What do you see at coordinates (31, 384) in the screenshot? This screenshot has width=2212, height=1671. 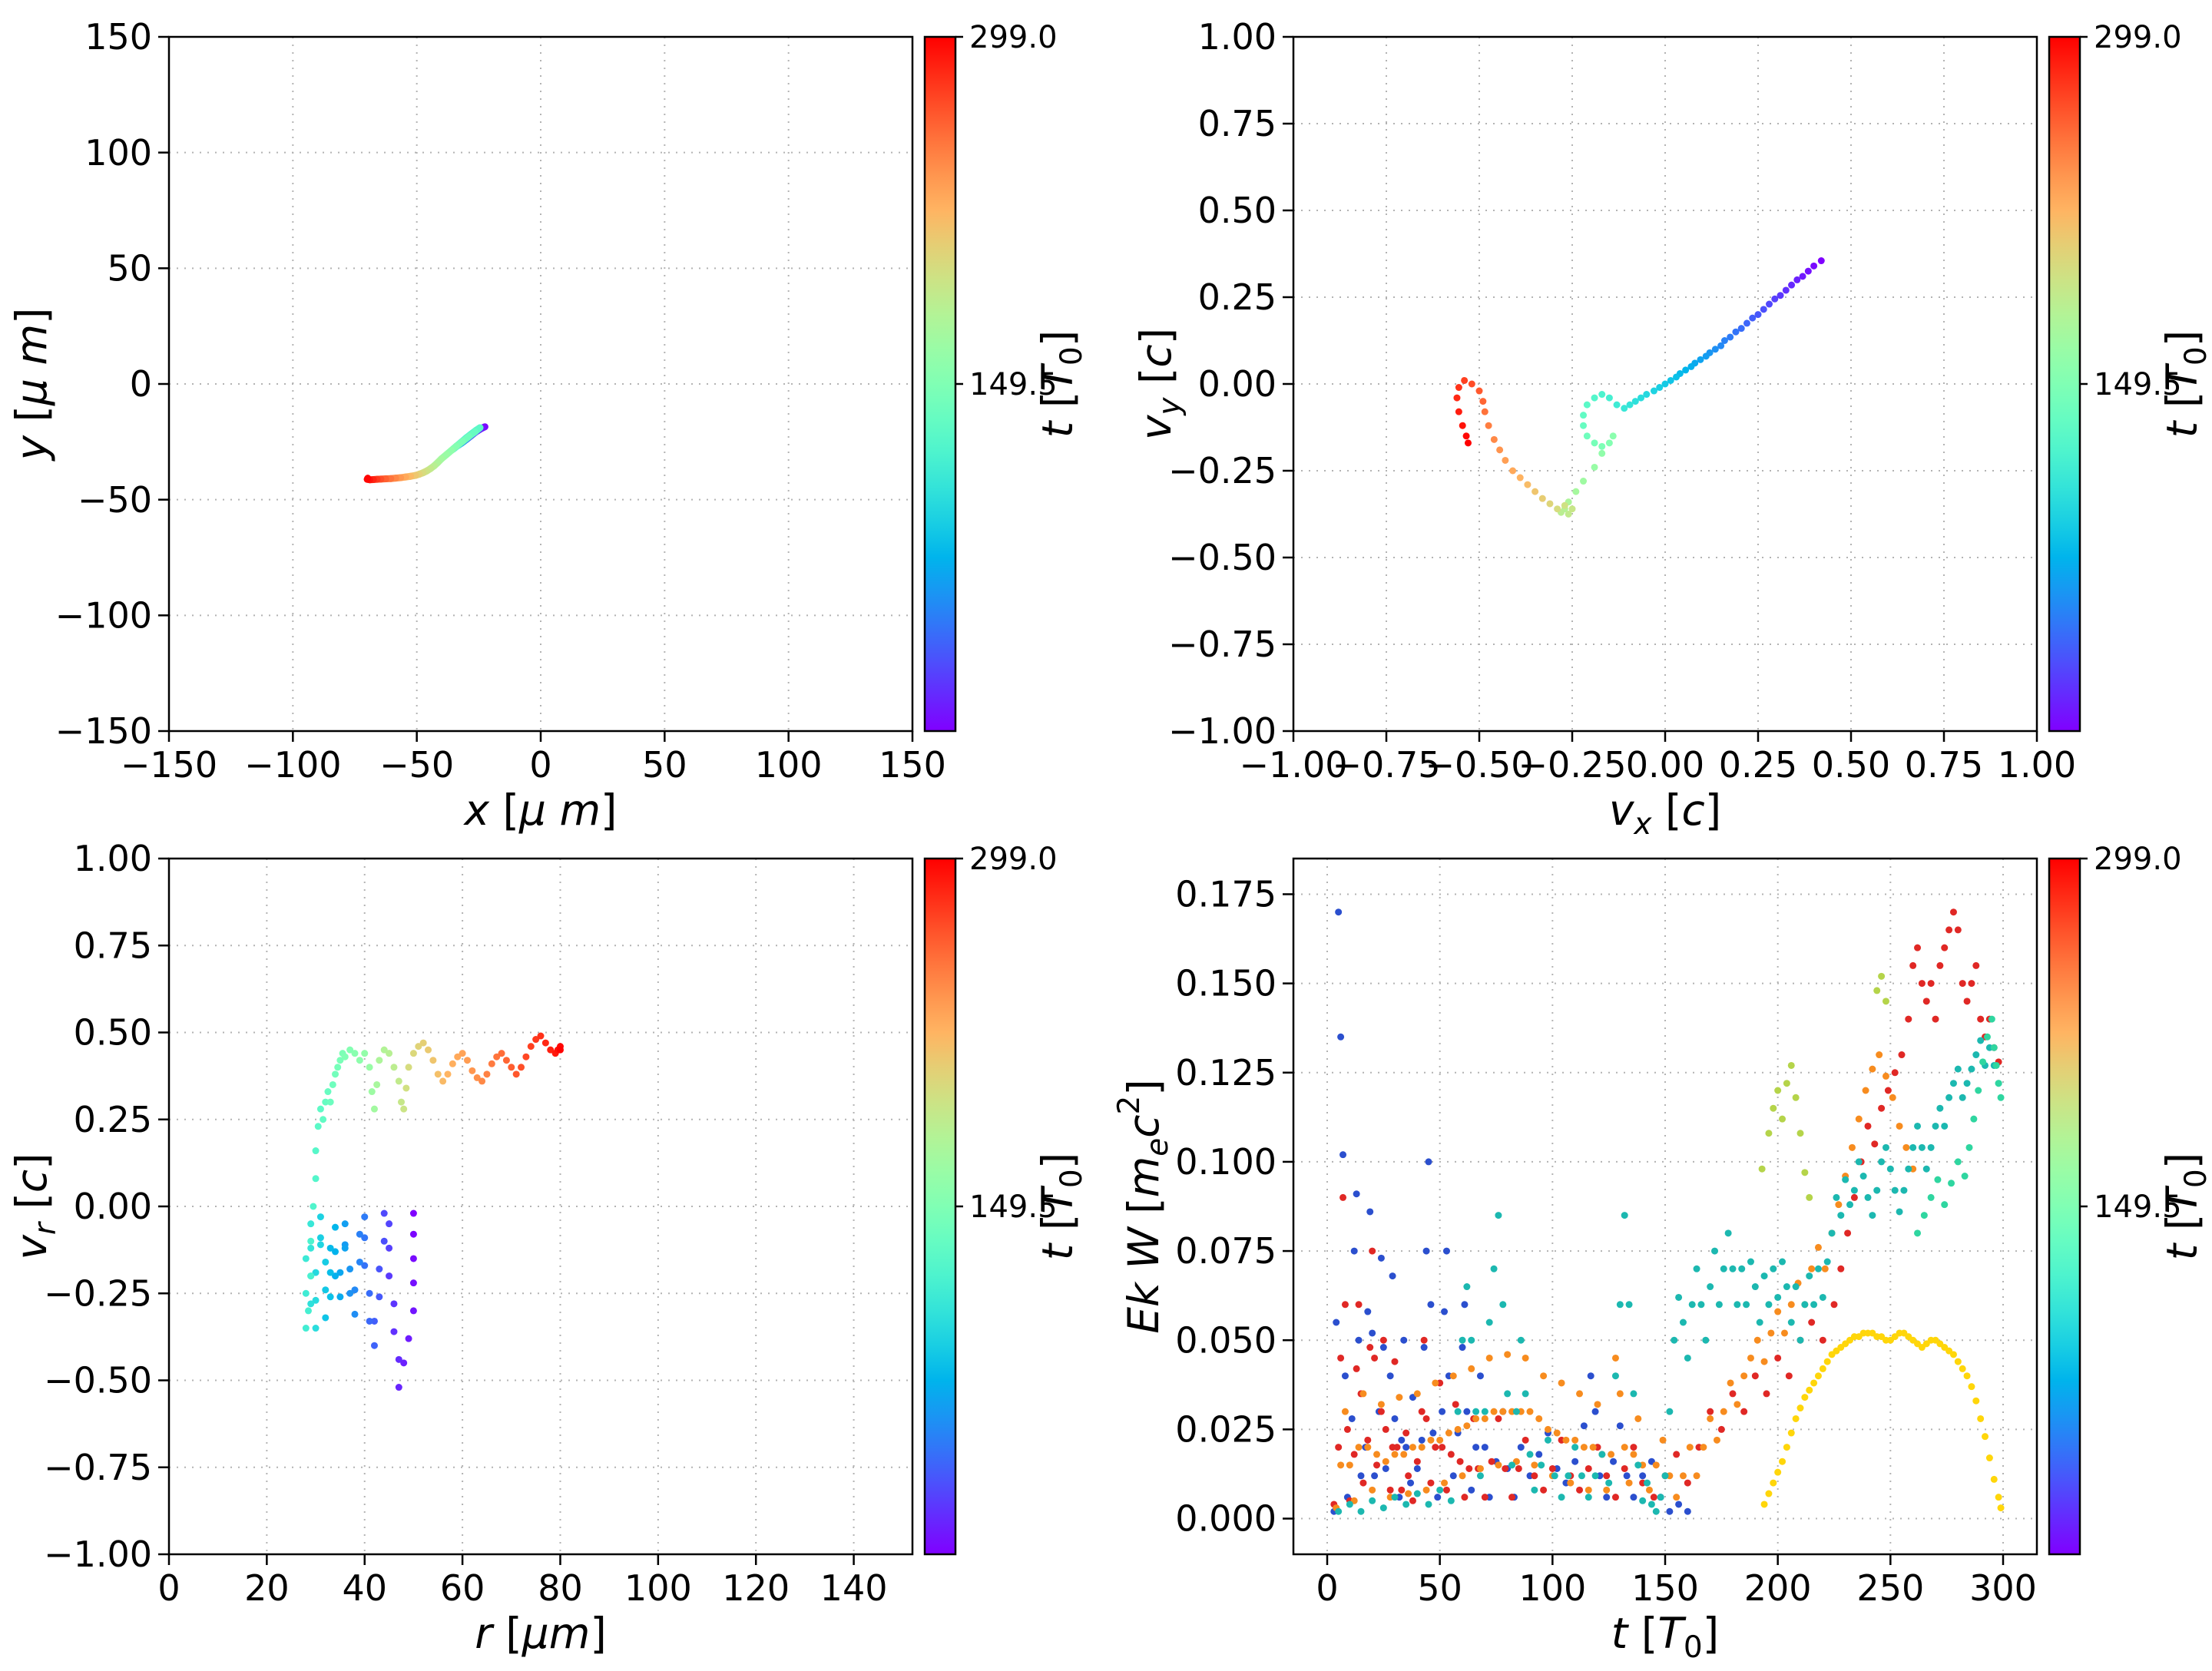 I see `y-axis-label: y [μ m]` at bounding box center [31, 384].